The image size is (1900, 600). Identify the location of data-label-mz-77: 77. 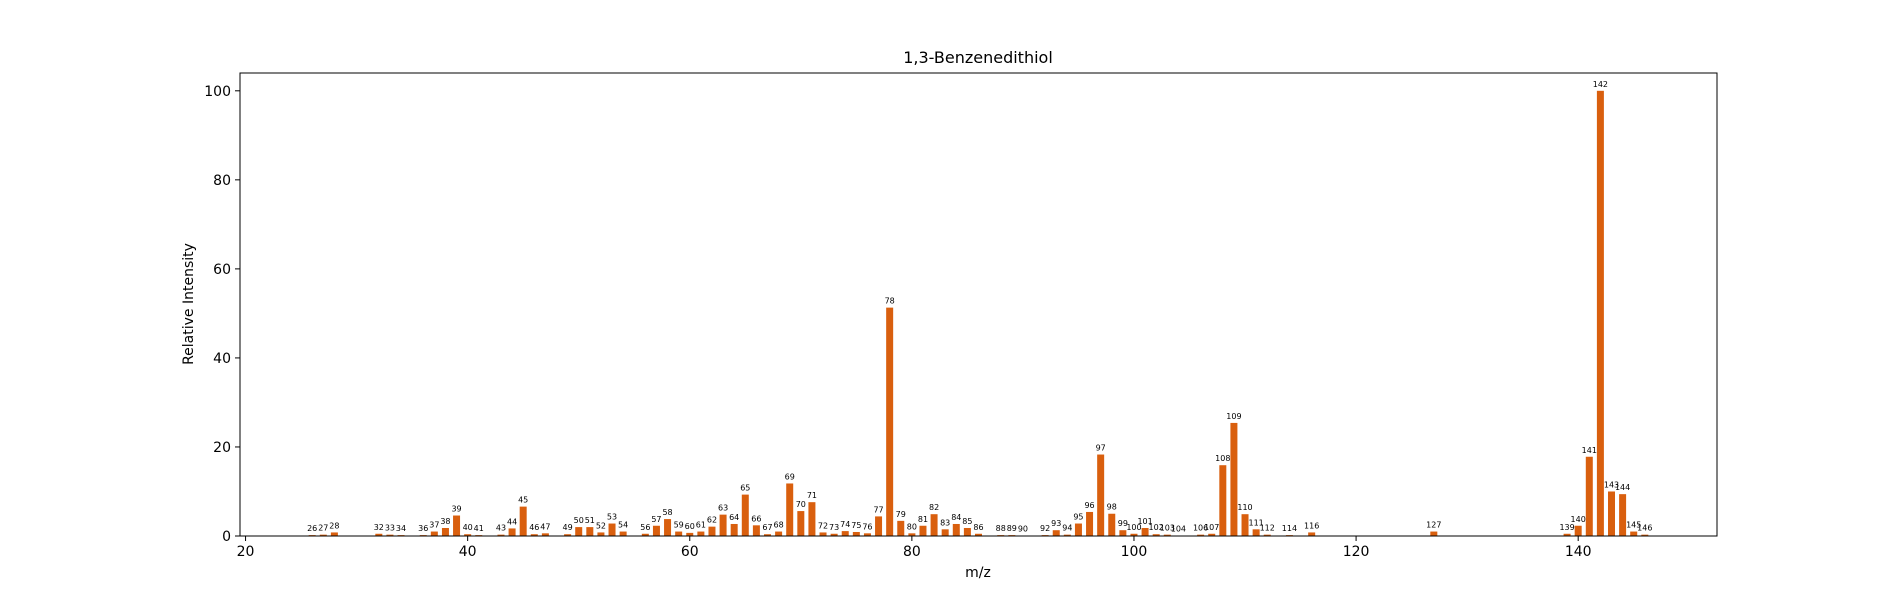
(878, 509).